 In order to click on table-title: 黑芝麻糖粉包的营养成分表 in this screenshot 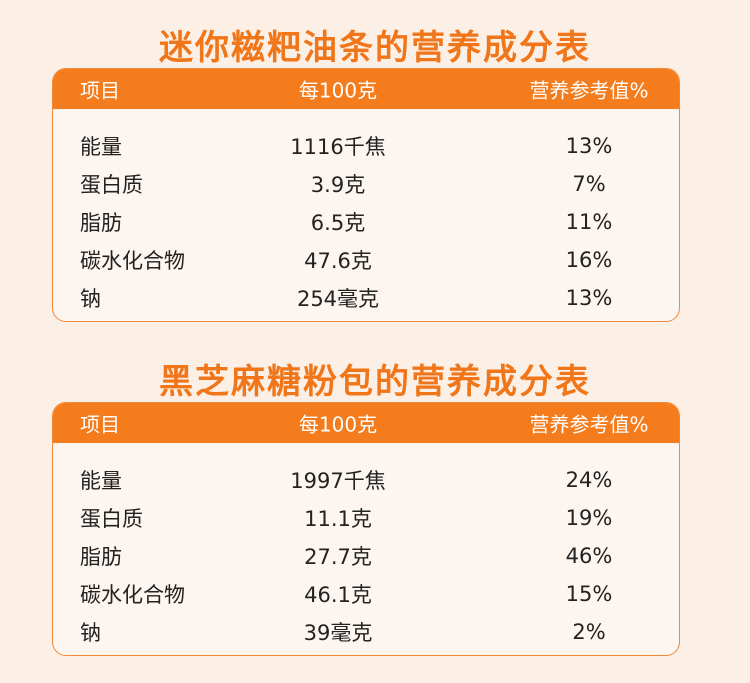, I will do `click(375, 382)`.